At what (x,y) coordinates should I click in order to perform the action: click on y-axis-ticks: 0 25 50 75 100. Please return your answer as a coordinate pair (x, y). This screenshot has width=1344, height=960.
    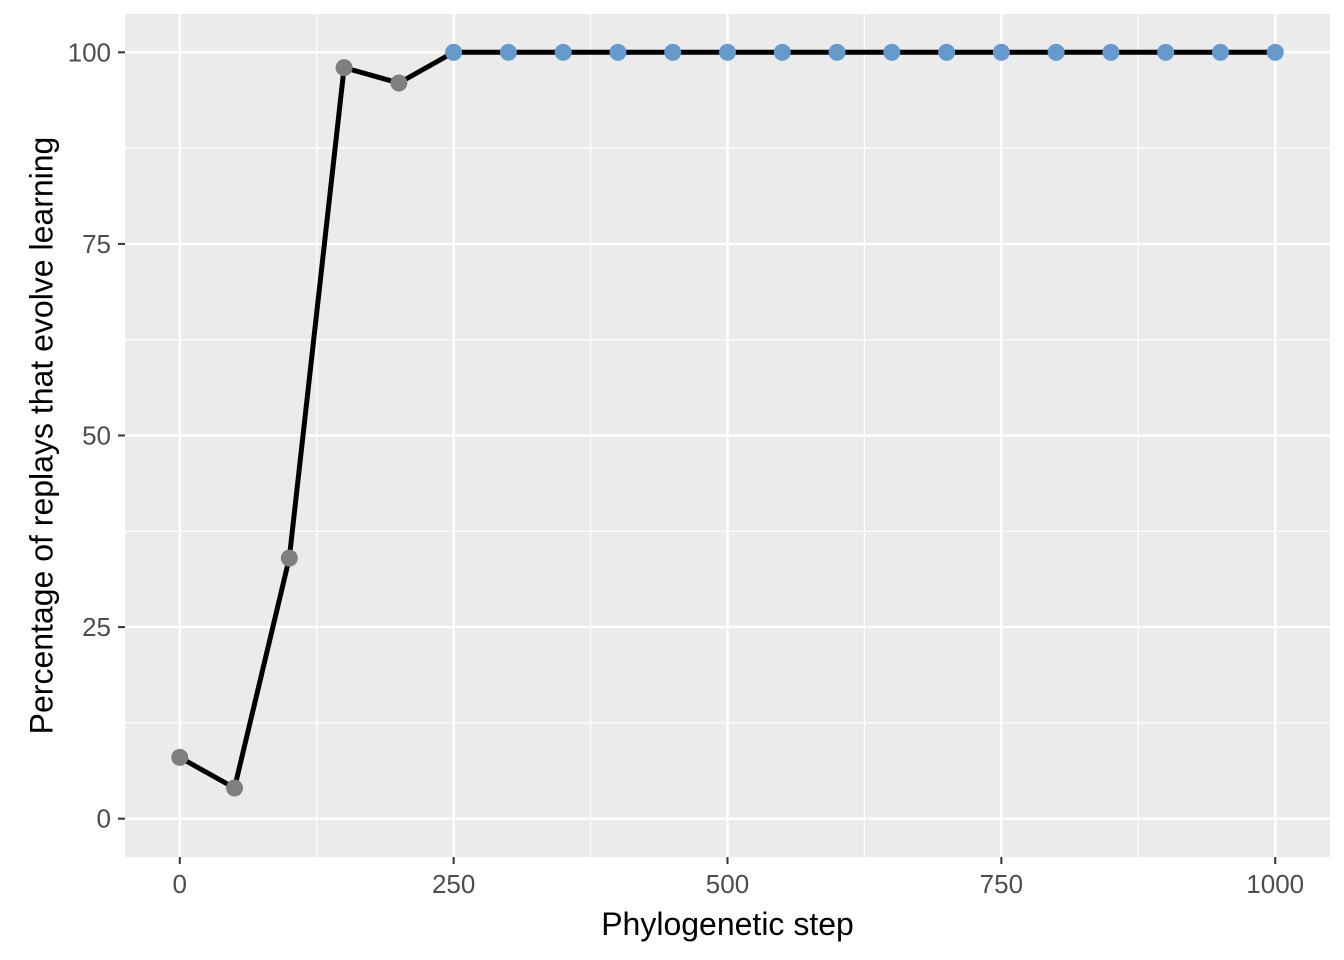
    Looking at the image, I should click on (96, 435).